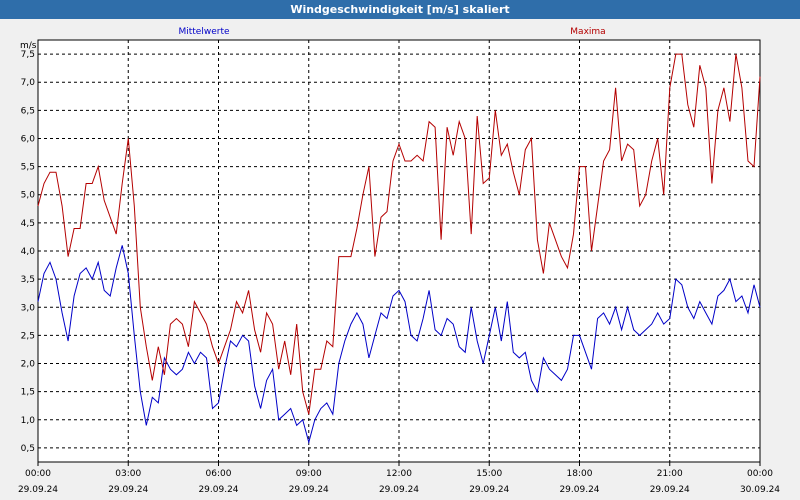 The image size is (800, 500). Describe the element at coordinates (28, 46) in the screenshot. I see `y-axis-unit: m/s` at that location.